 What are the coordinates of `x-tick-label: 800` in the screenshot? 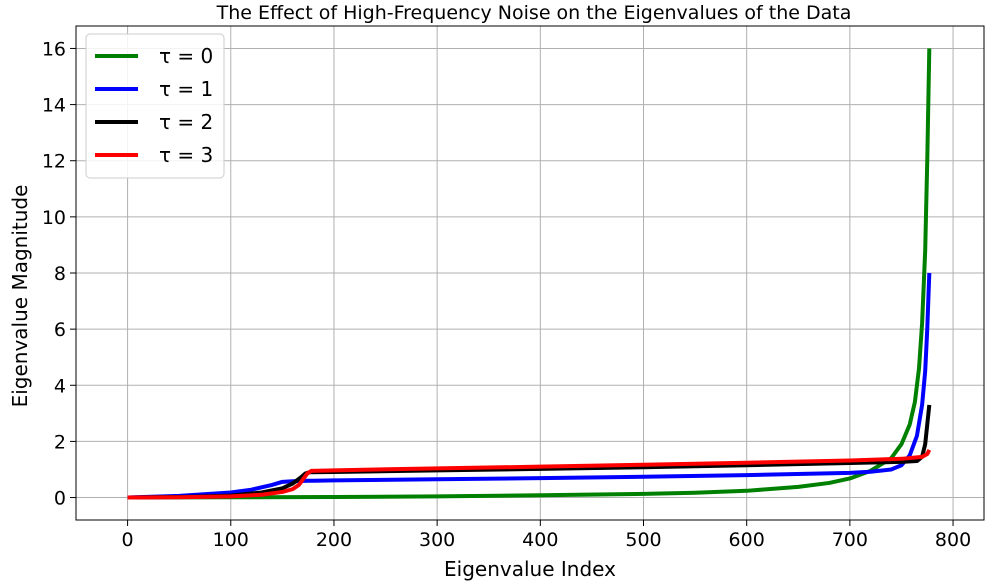 It's located at (953, 540).